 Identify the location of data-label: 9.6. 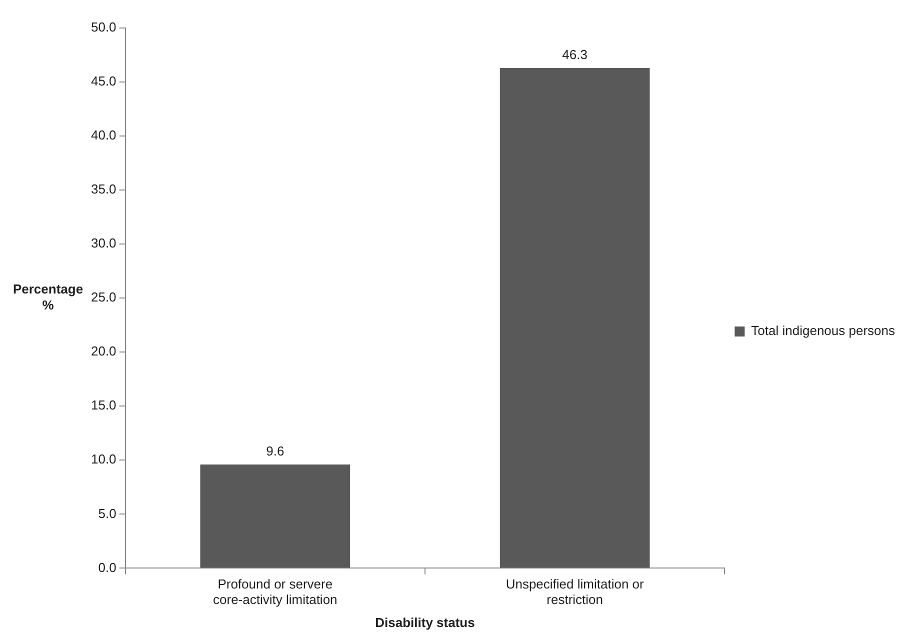
(275, 451).